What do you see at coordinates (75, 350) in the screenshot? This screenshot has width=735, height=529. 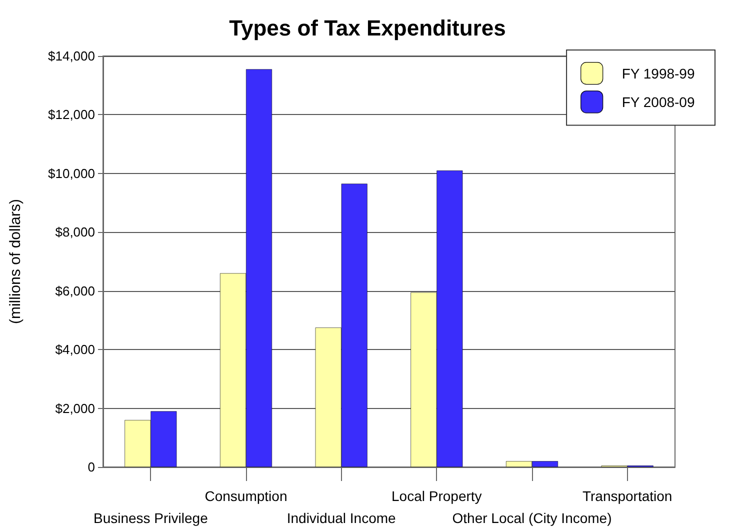 I see `y-tick-label: $4,000` at bounding box center [75, 350].